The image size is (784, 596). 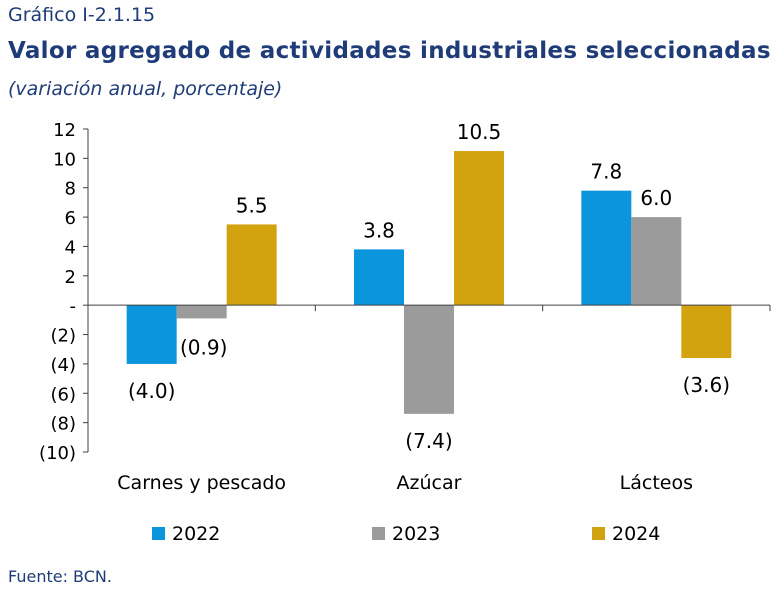 I want to click on legend-label-2023: 2023, so click(x=416, y=534).